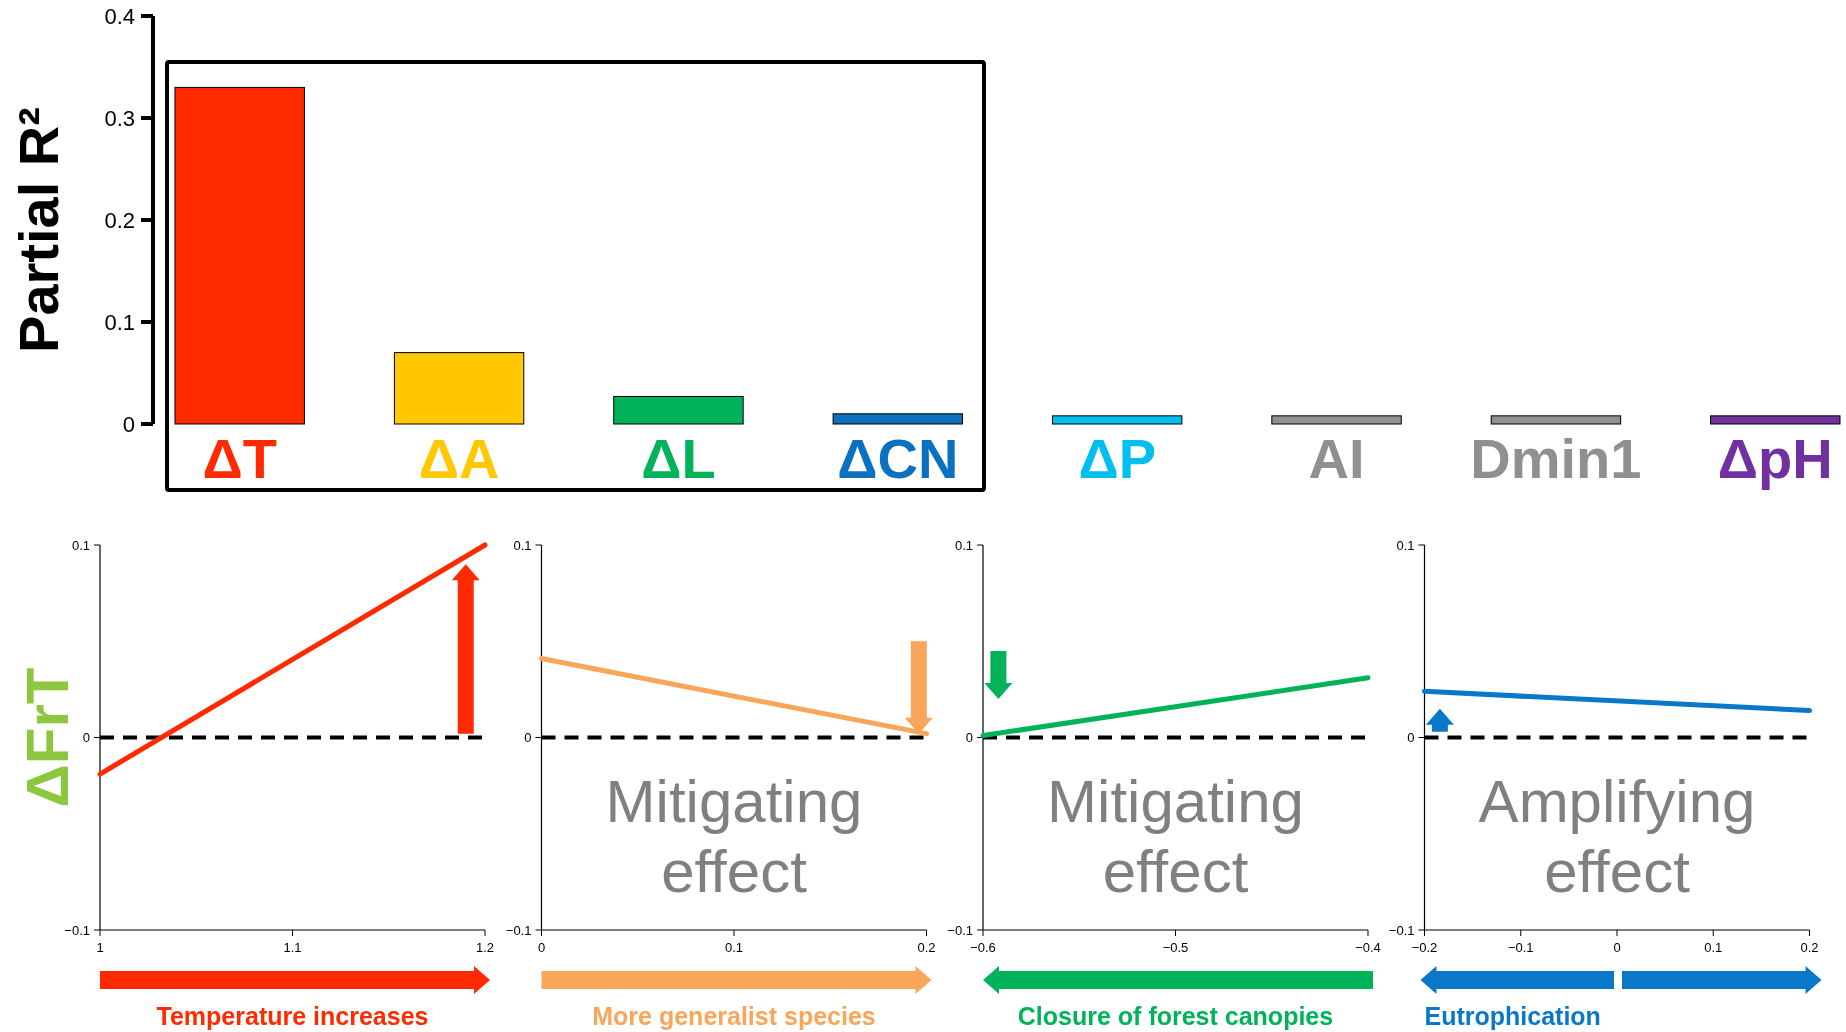 The height and width of the screenshot is (1032, 1846). Describe the element at coordinates (119, 118) in the screenshot. I see `y-tick-label: 0.3` at that location.